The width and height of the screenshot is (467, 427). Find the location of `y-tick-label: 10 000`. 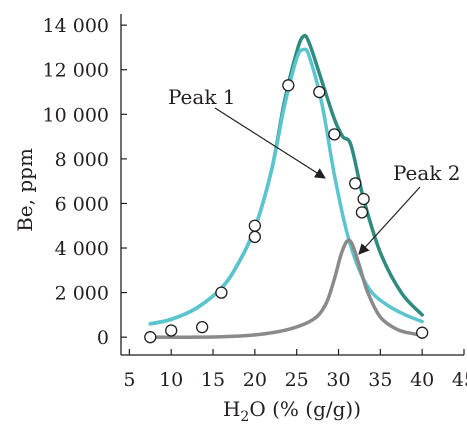

y-tick-label: 10 000 is located at coordinates (76, 115).